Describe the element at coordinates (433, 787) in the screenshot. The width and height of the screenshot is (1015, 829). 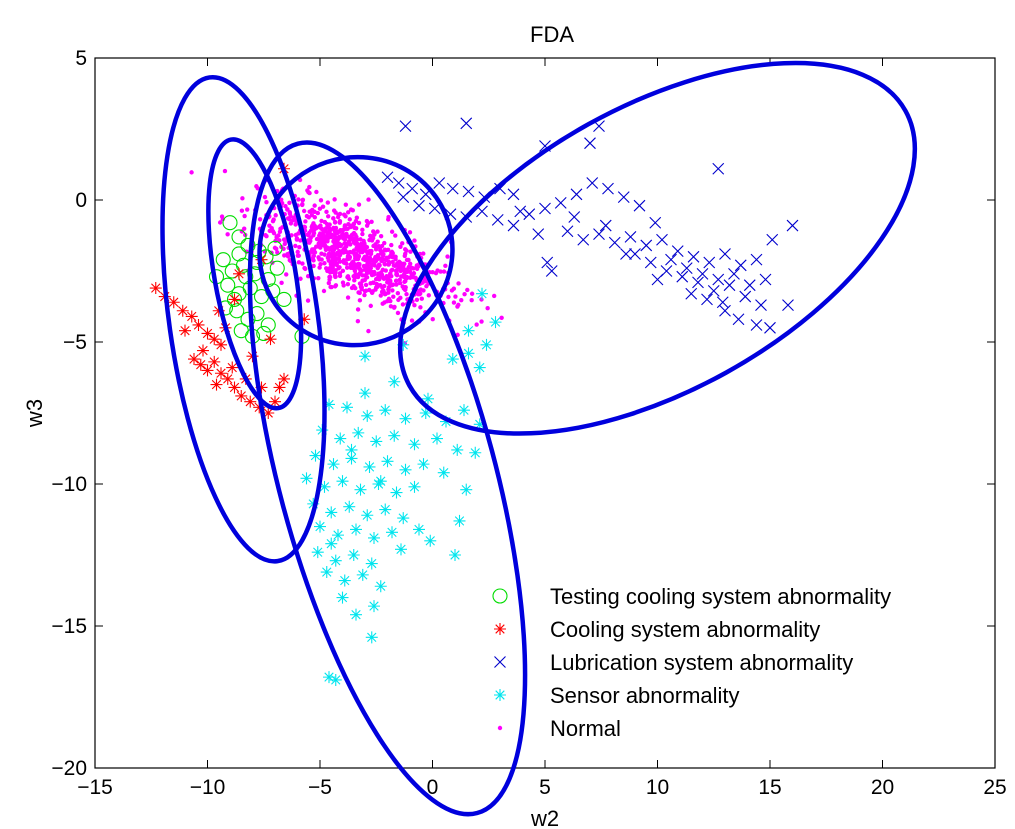
I see `x-tick-label: 0` at that location.